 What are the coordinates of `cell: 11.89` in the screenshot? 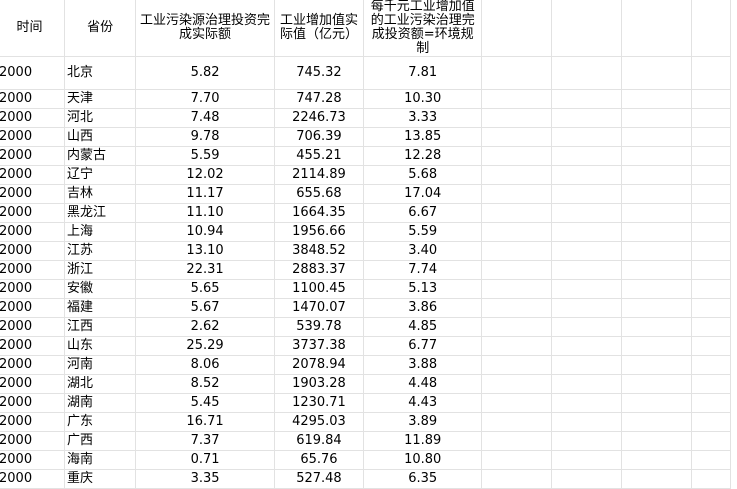 It's located at (422, 441).